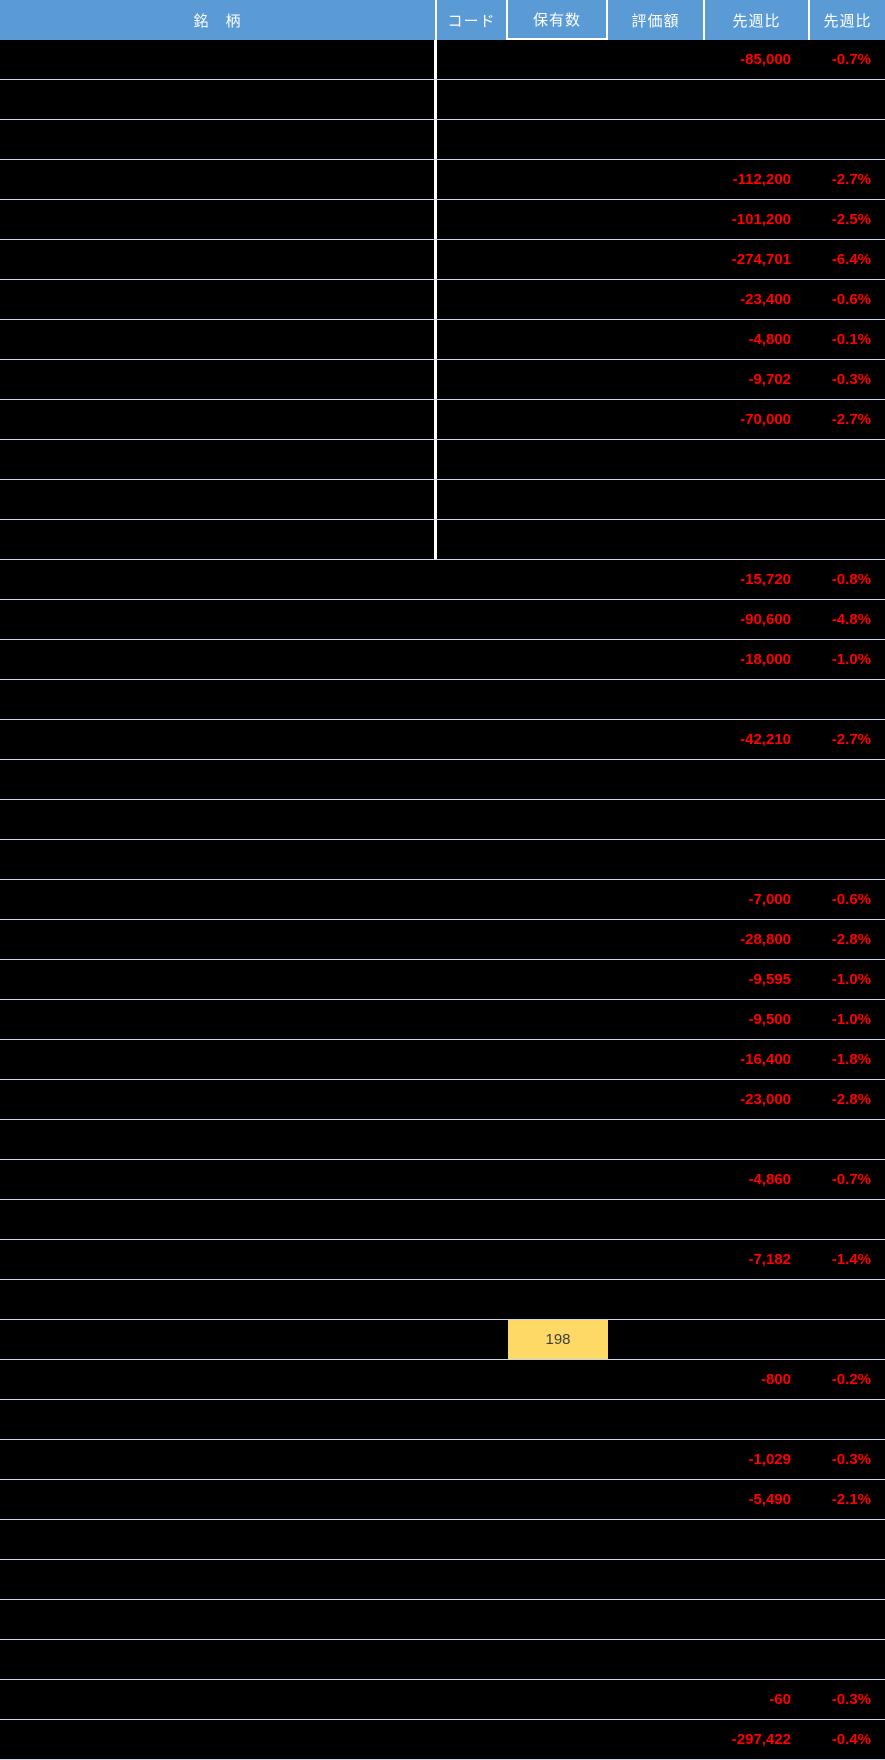 This screenshot has height=1760, width=885. I want to click on column-header-holdings: 保有数, so click(558, 20).